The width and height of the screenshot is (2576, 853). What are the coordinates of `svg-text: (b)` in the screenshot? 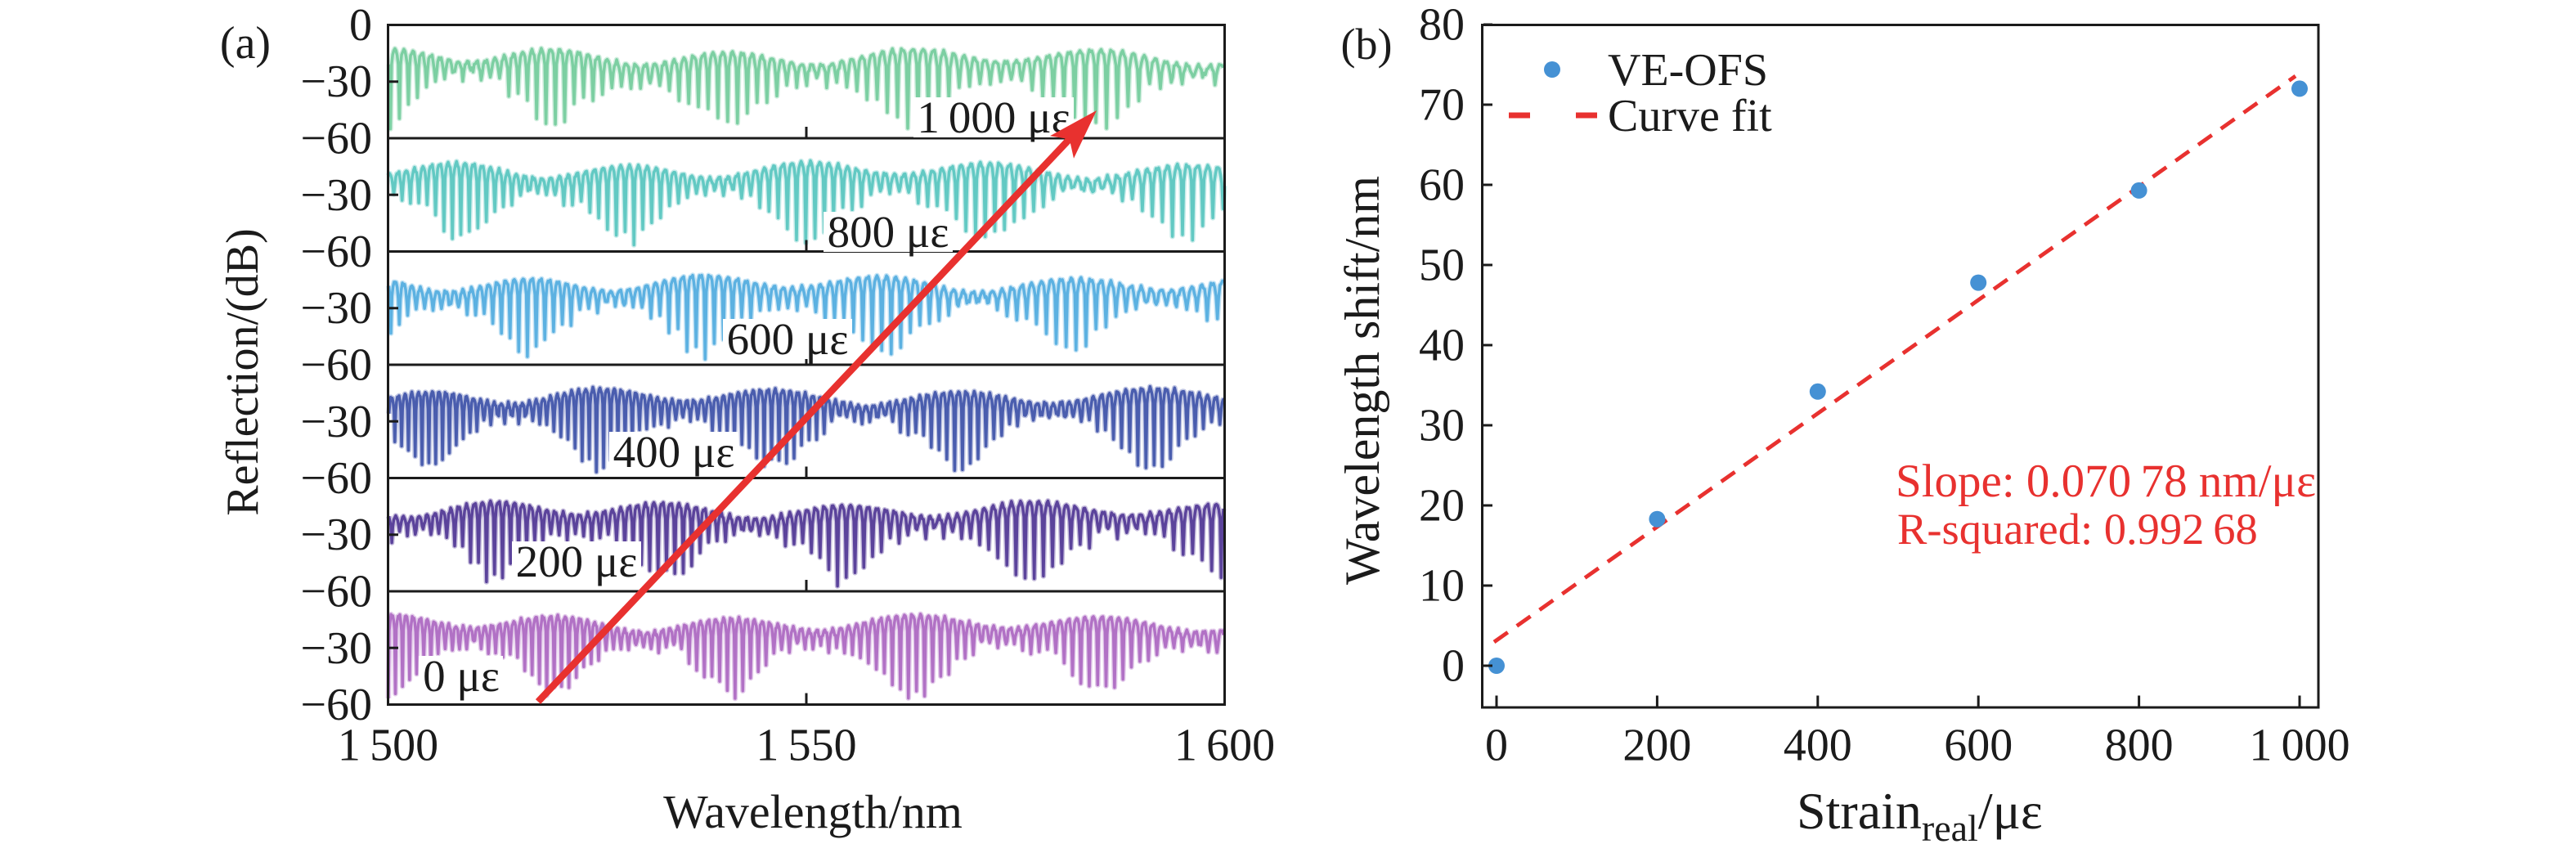 It's located at (1367, 44).